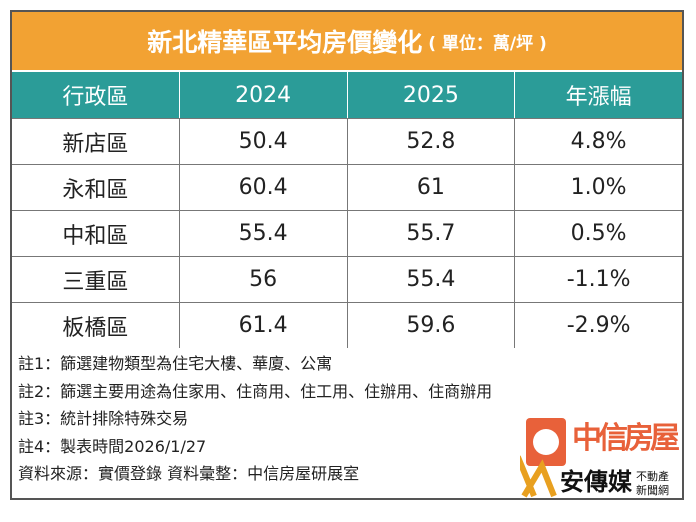 This screenshot has width=696, height=522. I want to click on table-row: 板橋區 61.4 59.6 -2.9%, so click(347, 325).